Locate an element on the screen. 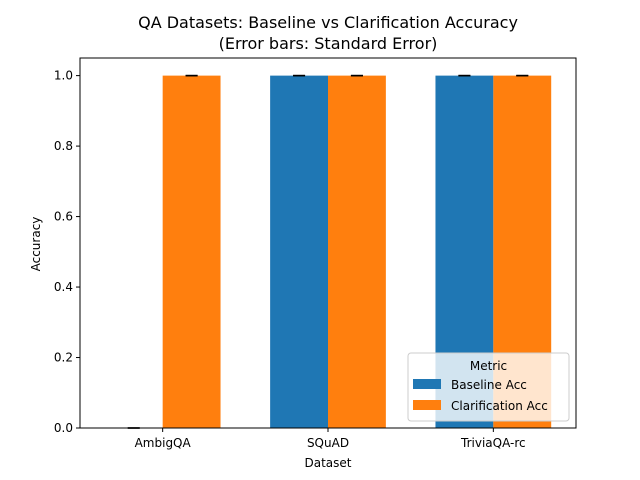  x-tick-label: TriviaQA-rc is located at coordinates (493, 443).